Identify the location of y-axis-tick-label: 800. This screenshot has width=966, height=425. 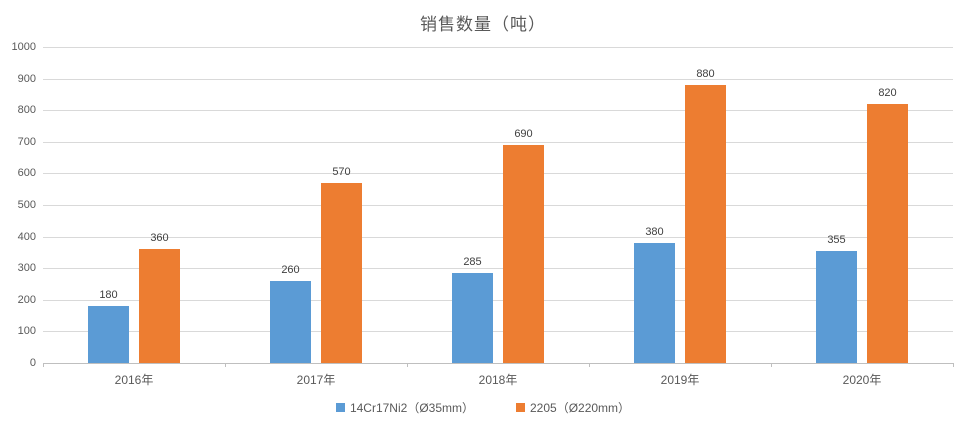
(26, 110).